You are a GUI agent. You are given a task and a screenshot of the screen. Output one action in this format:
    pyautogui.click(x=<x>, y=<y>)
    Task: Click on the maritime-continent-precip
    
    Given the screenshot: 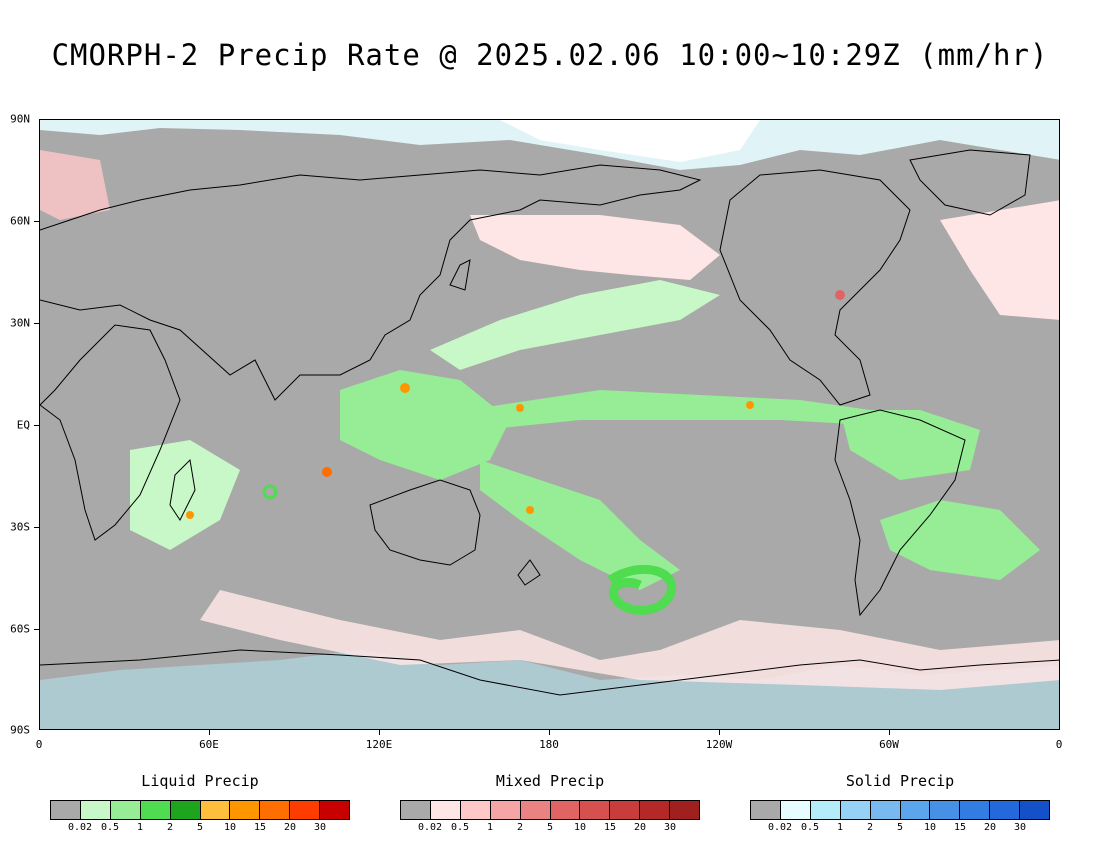 What is the action you would take?
    pyautogui.click(x=425, y=425)
    